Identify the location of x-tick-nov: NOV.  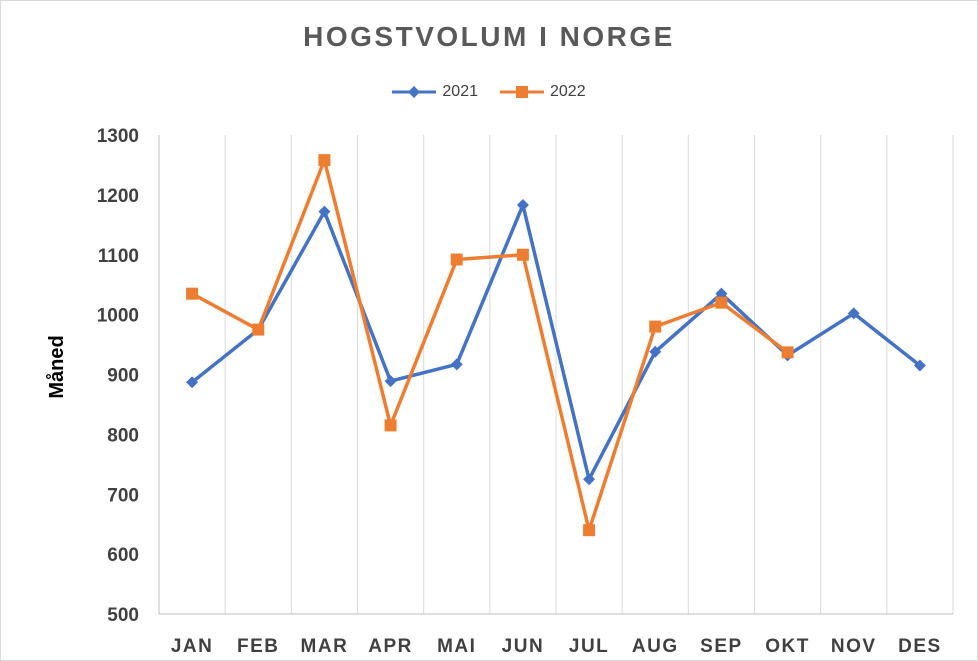
(854, 646).